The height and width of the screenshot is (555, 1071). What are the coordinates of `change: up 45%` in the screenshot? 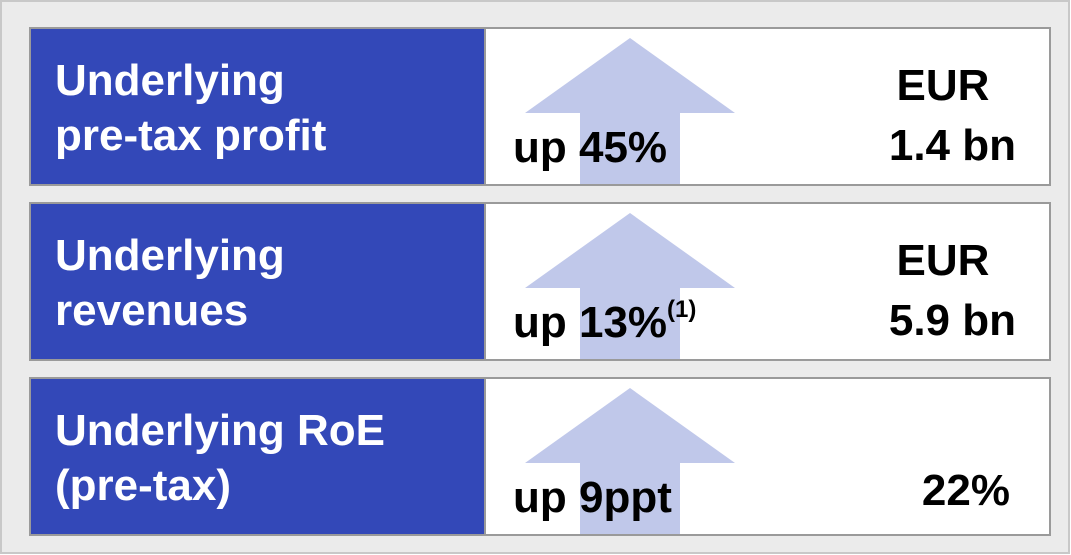 It's located at (590, 147).